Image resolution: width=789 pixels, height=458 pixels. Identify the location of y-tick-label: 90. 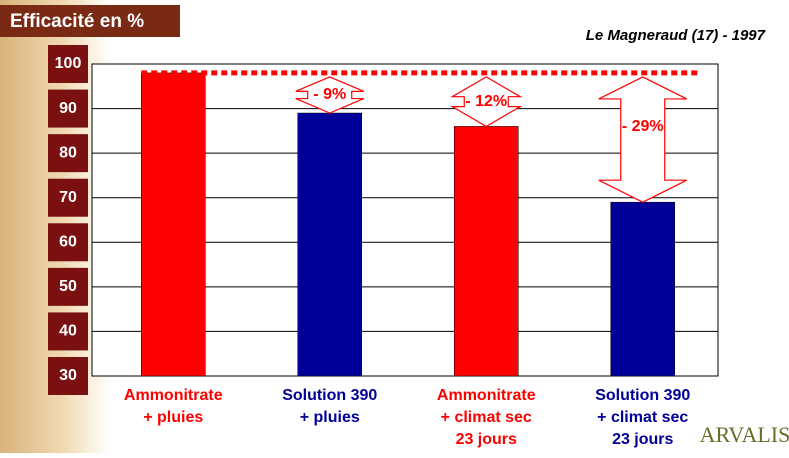
(68, 108).